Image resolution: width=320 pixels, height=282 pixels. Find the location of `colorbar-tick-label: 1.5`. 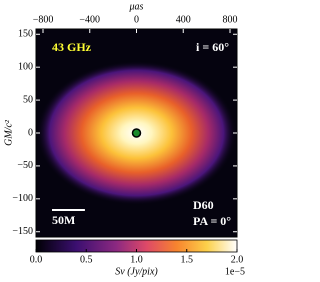

colorbar-tick-label: 1.5 is located at coordinates (187, 259).